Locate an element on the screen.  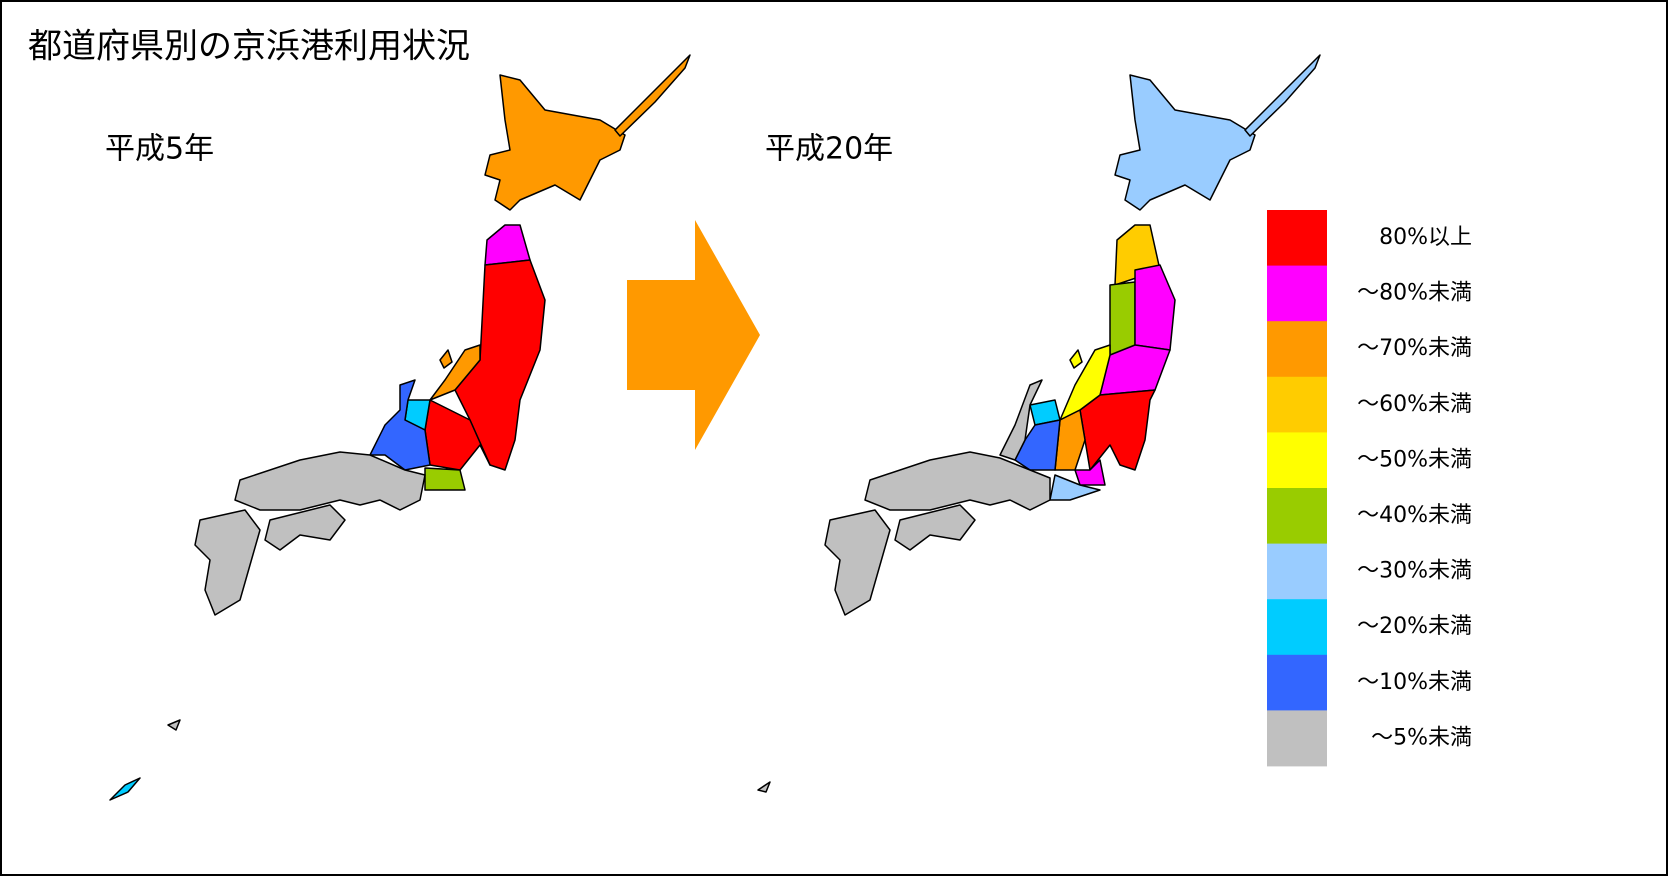
map-label: 平成20年 is located at coordinates (829, 149).